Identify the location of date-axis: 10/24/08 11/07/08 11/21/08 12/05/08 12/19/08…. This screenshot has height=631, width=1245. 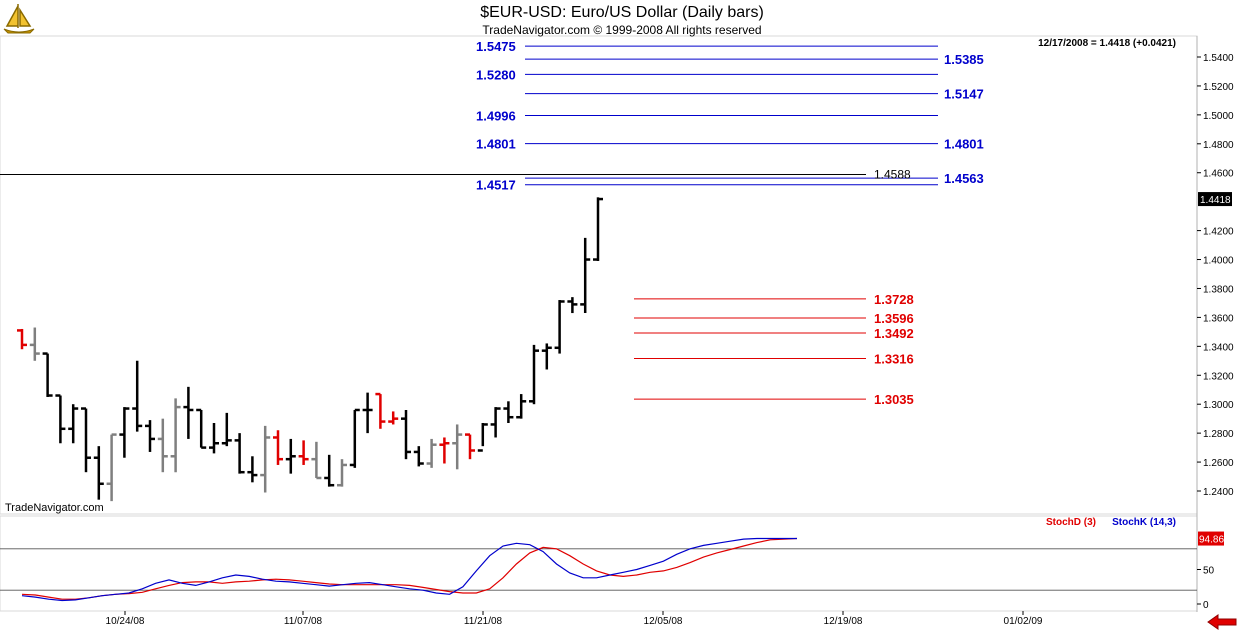
(574, 619).